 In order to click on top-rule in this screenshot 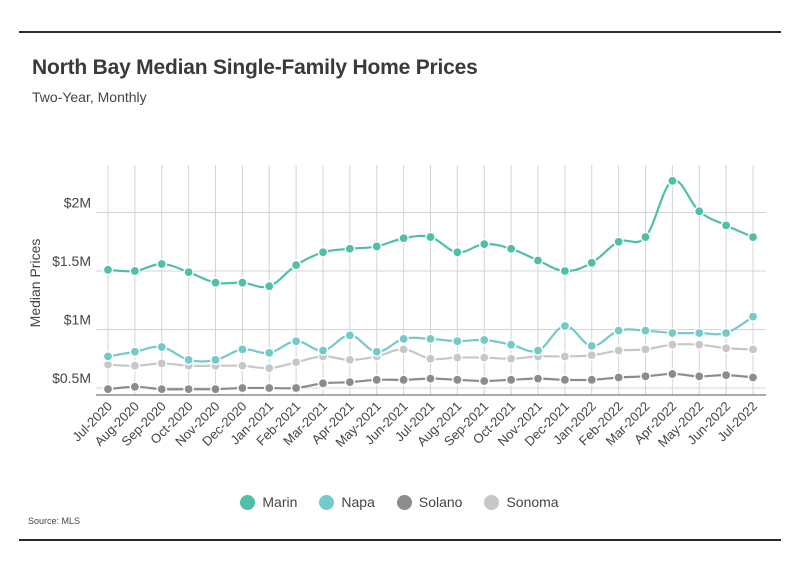, I will do `click(400, 32)`.